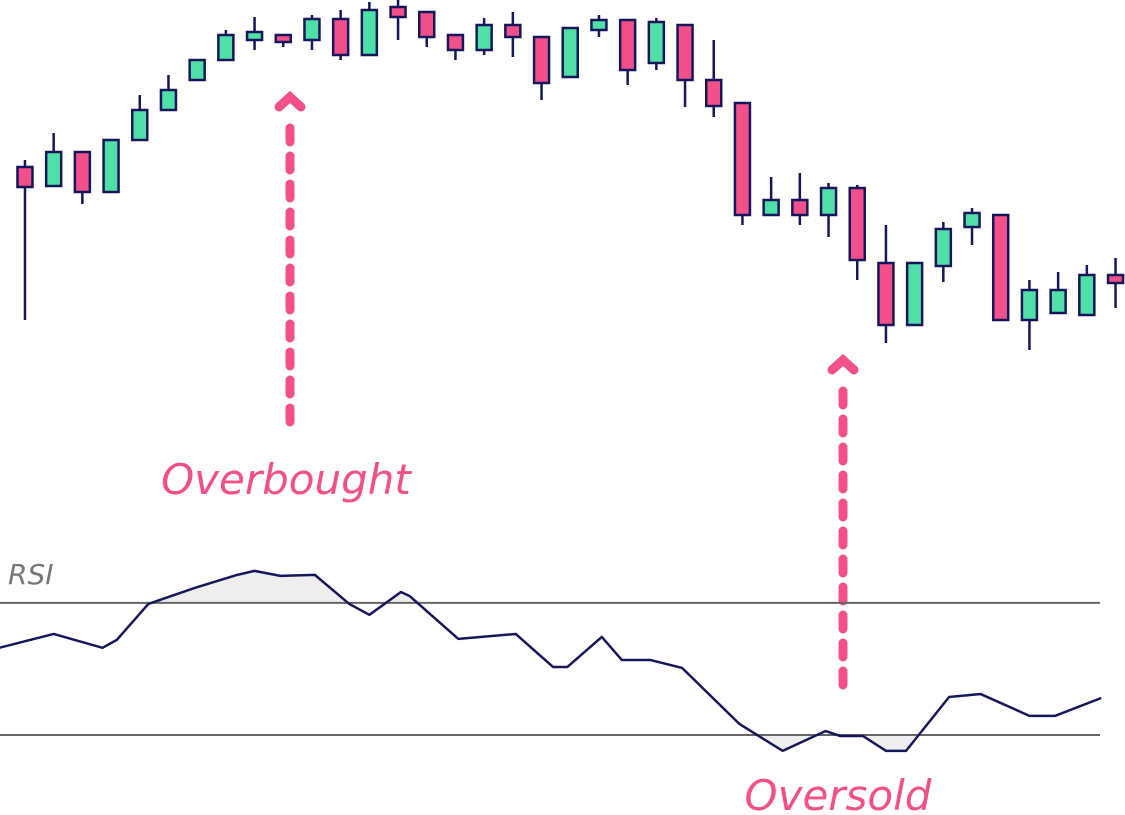  What do you see at coordinates (31, 574) in the screenshot?
I see `rsi-label: RSI` at bounding box center [31, 574].